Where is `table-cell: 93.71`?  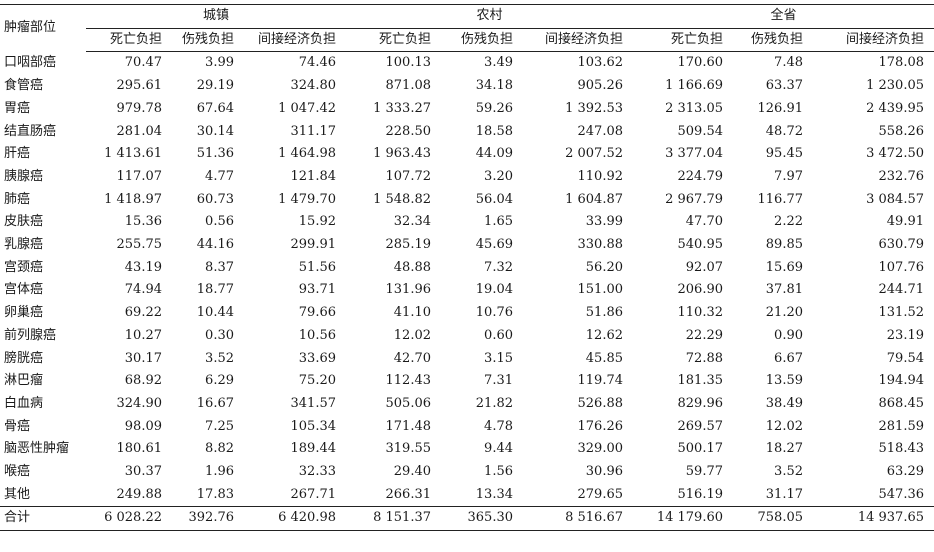
table-cell: 93.71 is located at coordinates (317, 290).